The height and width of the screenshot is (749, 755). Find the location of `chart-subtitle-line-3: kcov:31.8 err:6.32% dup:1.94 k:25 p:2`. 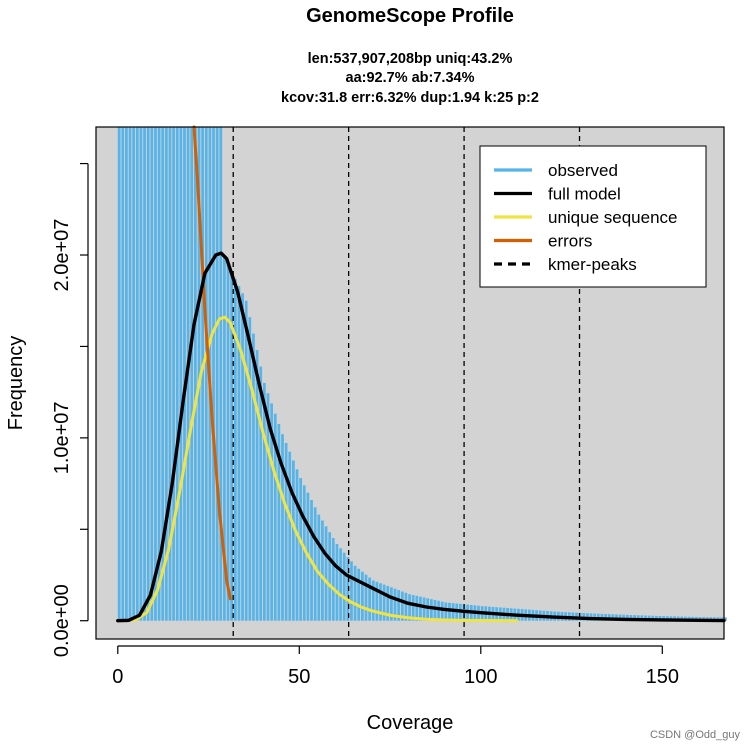

chart-subtitle-line-3: kcov:31.8 err:6.32% dup:1.94 k:25 p:2 is located at coordinates (410, 98).